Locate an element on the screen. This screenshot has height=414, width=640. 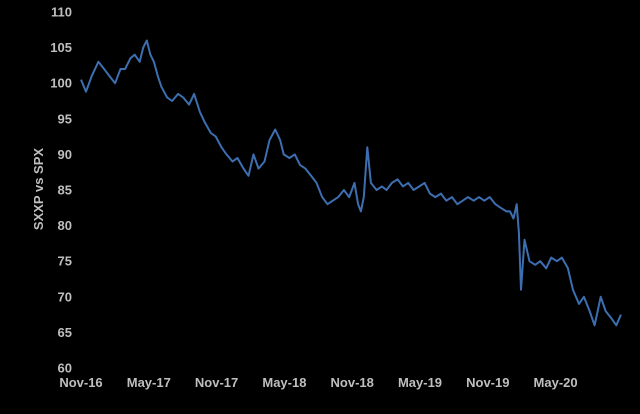
x-tick-label: May-20 is located at coordinates (556, 382).